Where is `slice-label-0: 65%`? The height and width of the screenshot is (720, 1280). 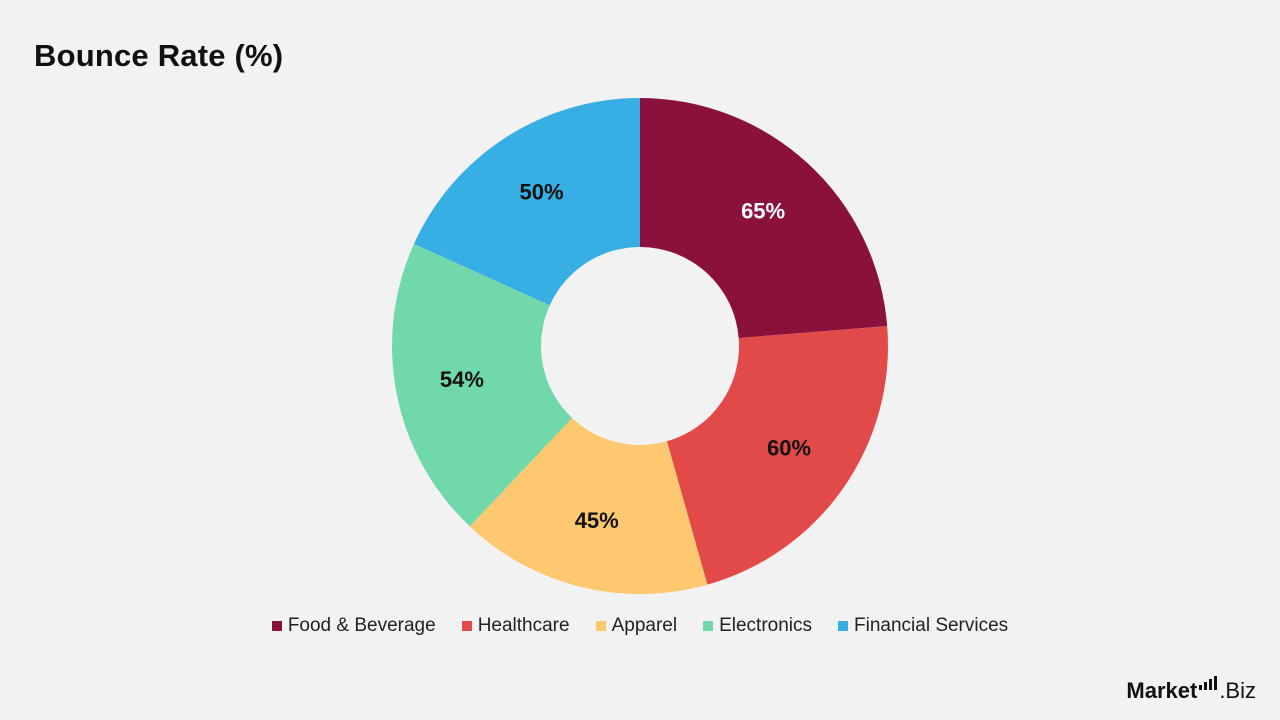 slice-label-0: 65% is located at coordinates (763, 210).